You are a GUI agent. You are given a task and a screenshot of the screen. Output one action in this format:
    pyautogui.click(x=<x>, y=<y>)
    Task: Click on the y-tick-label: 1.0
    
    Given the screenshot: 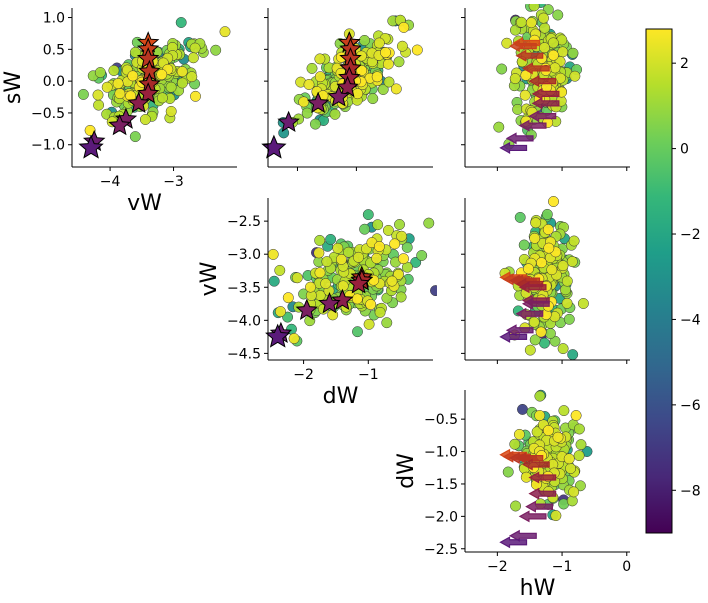 What is the action you would take?
    pyautogui.click(x=54, y=19)
    